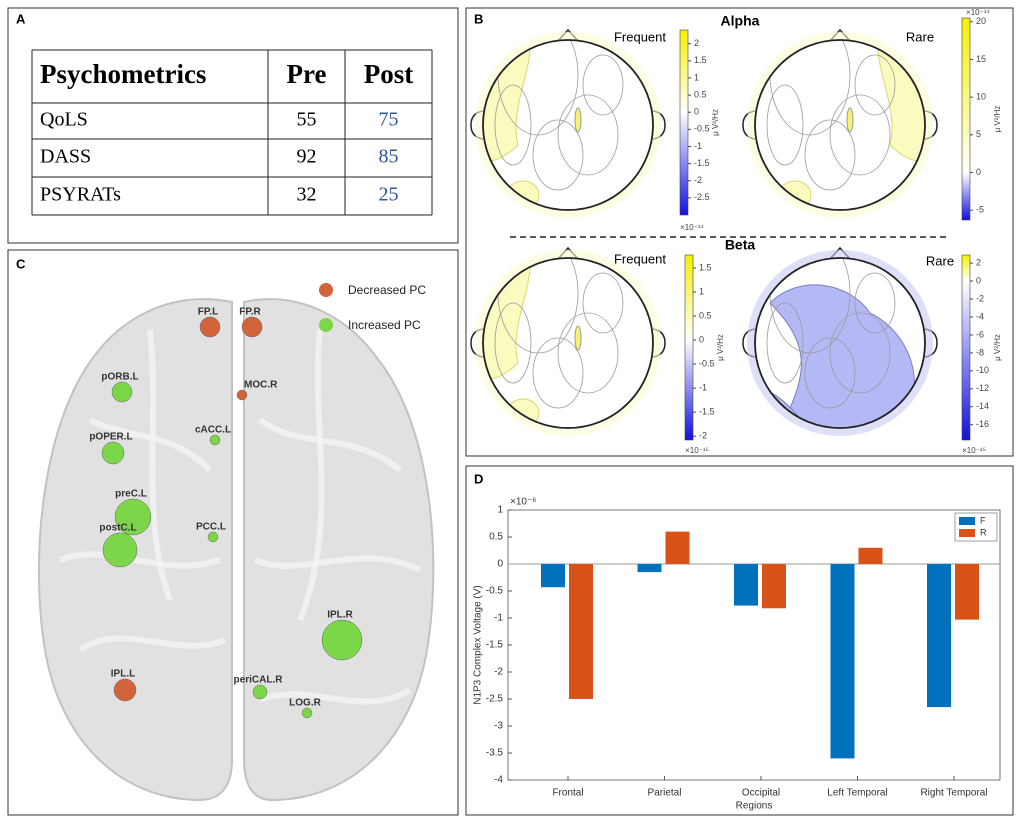  I want to click on table-cell: 25, so click(389, 195).